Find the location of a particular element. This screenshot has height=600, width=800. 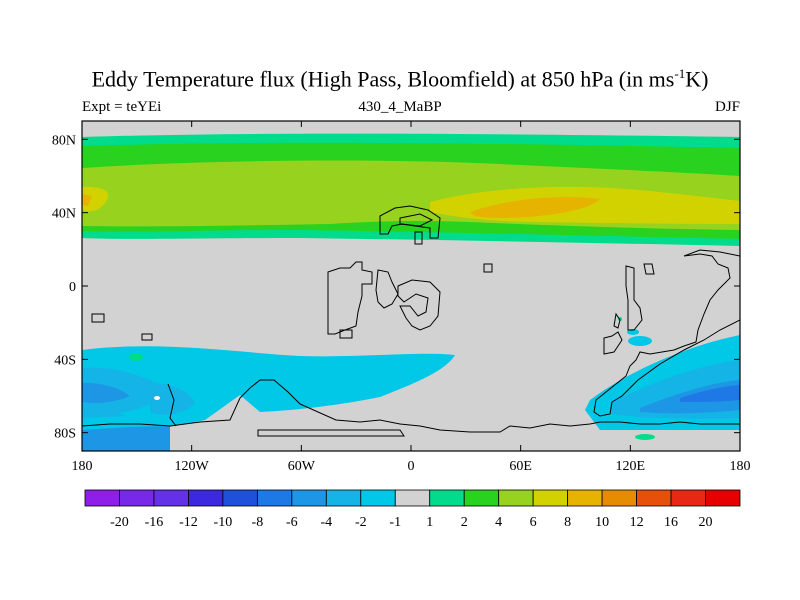

lat-tick-label: 40N is located at coordinates (64, 214).